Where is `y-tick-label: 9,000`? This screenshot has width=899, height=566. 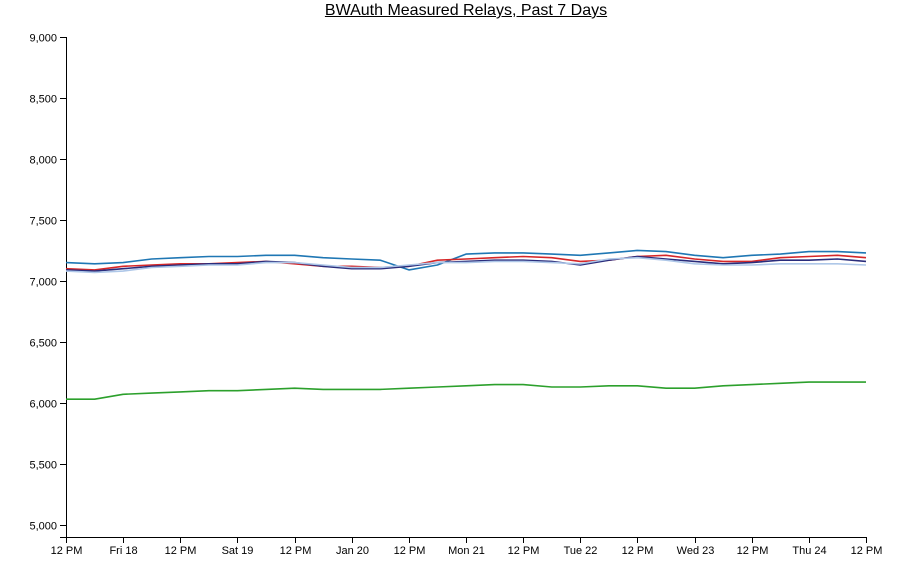 y-tick-label: 9,000 is located at coordinates (43, 39).